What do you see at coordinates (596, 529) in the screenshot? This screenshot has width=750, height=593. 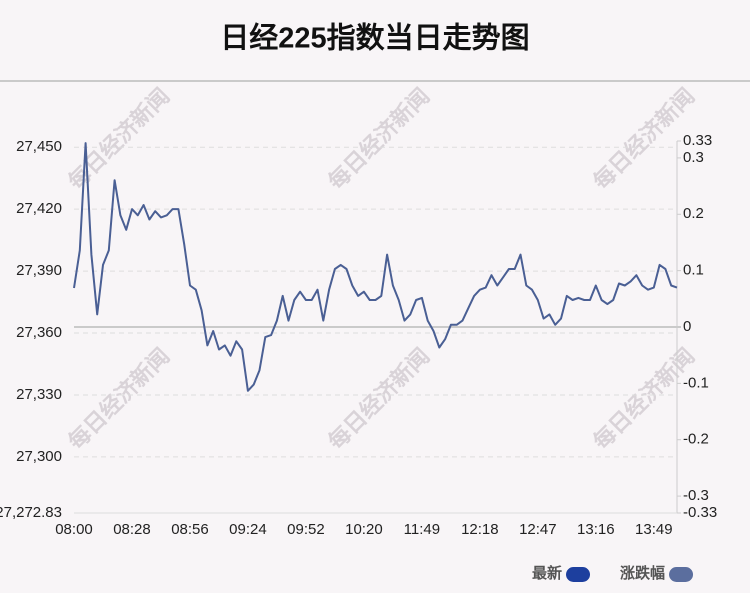 I see `x-tick-label: 13:16` at bounding box center [596, 529].